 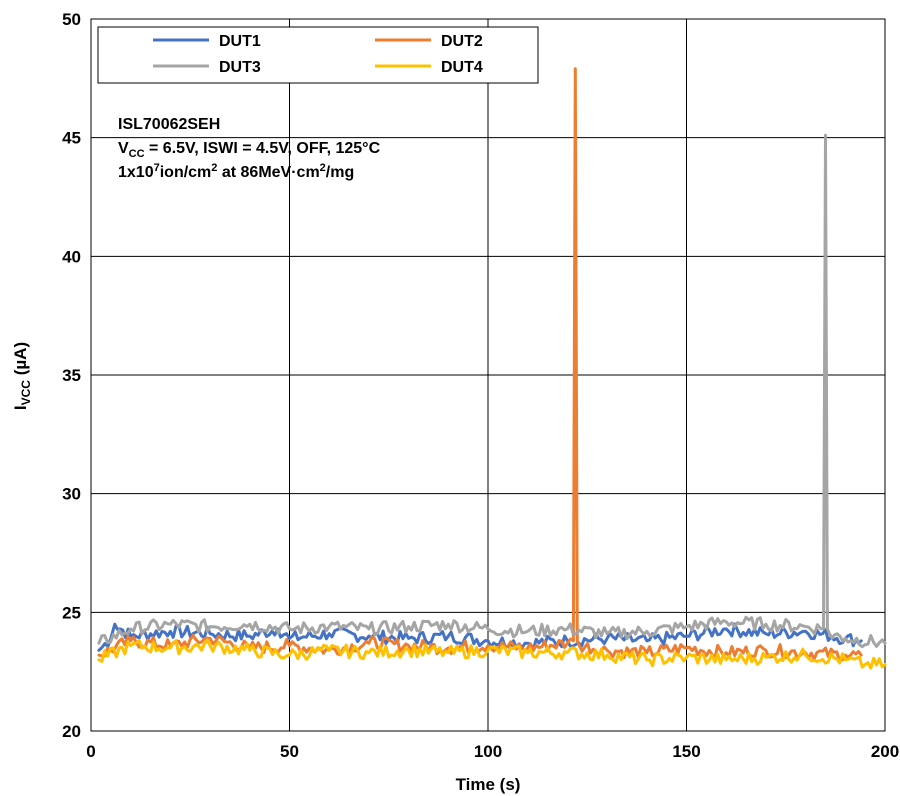 What do you see at coordinates (71, 138) in the screenshot?
I see `y-tick-label: 45` at bounding box center [71, 138].